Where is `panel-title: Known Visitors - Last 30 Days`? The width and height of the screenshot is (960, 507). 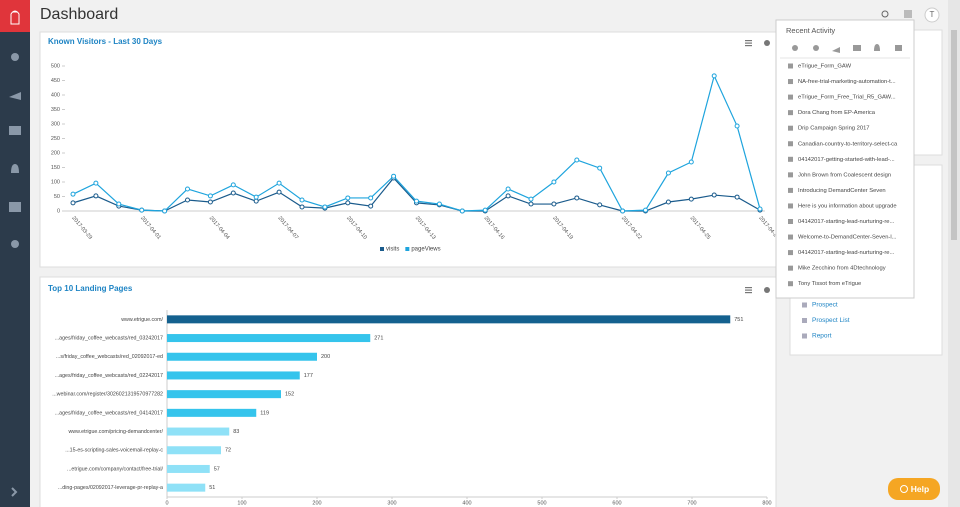
panel-title: Known Visitors - Last 30 Days is located at coordinates (105, 41).